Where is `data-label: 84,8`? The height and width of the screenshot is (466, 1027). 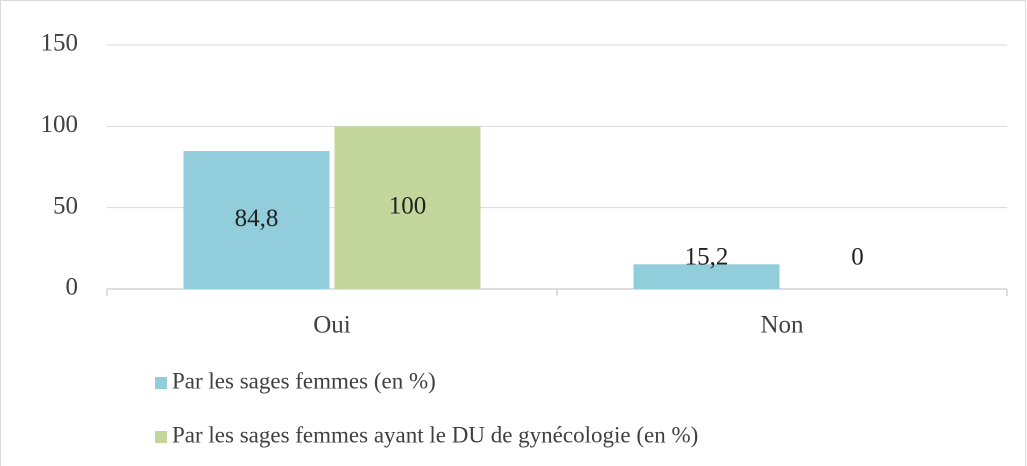 data-label: 84,8 is located at coordinates (257, 218).